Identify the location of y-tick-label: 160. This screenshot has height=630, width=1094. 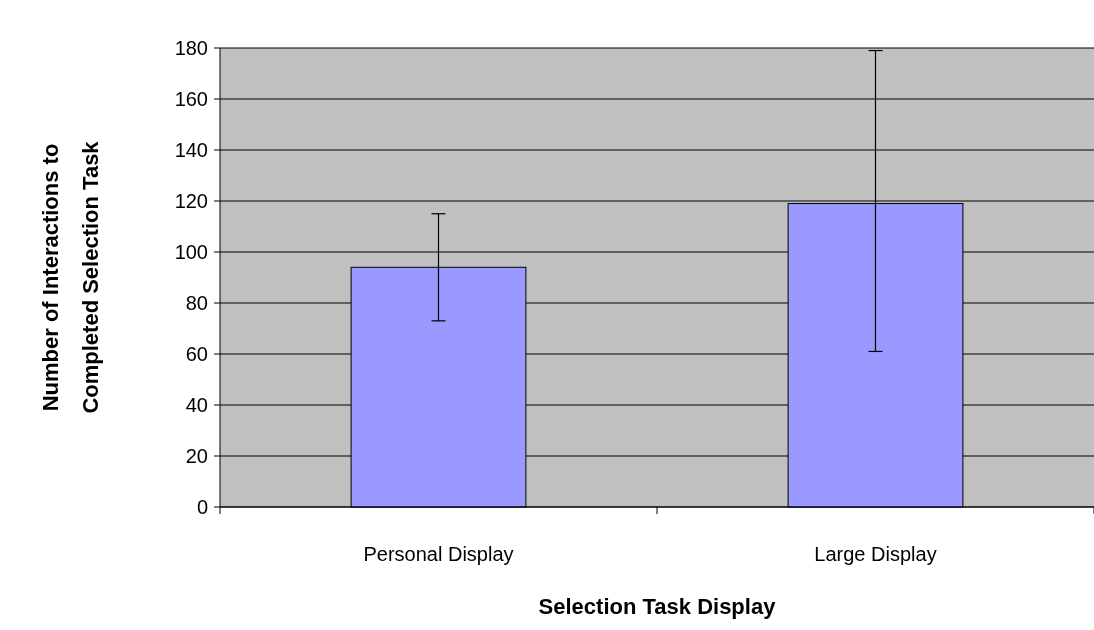
(191, 99).